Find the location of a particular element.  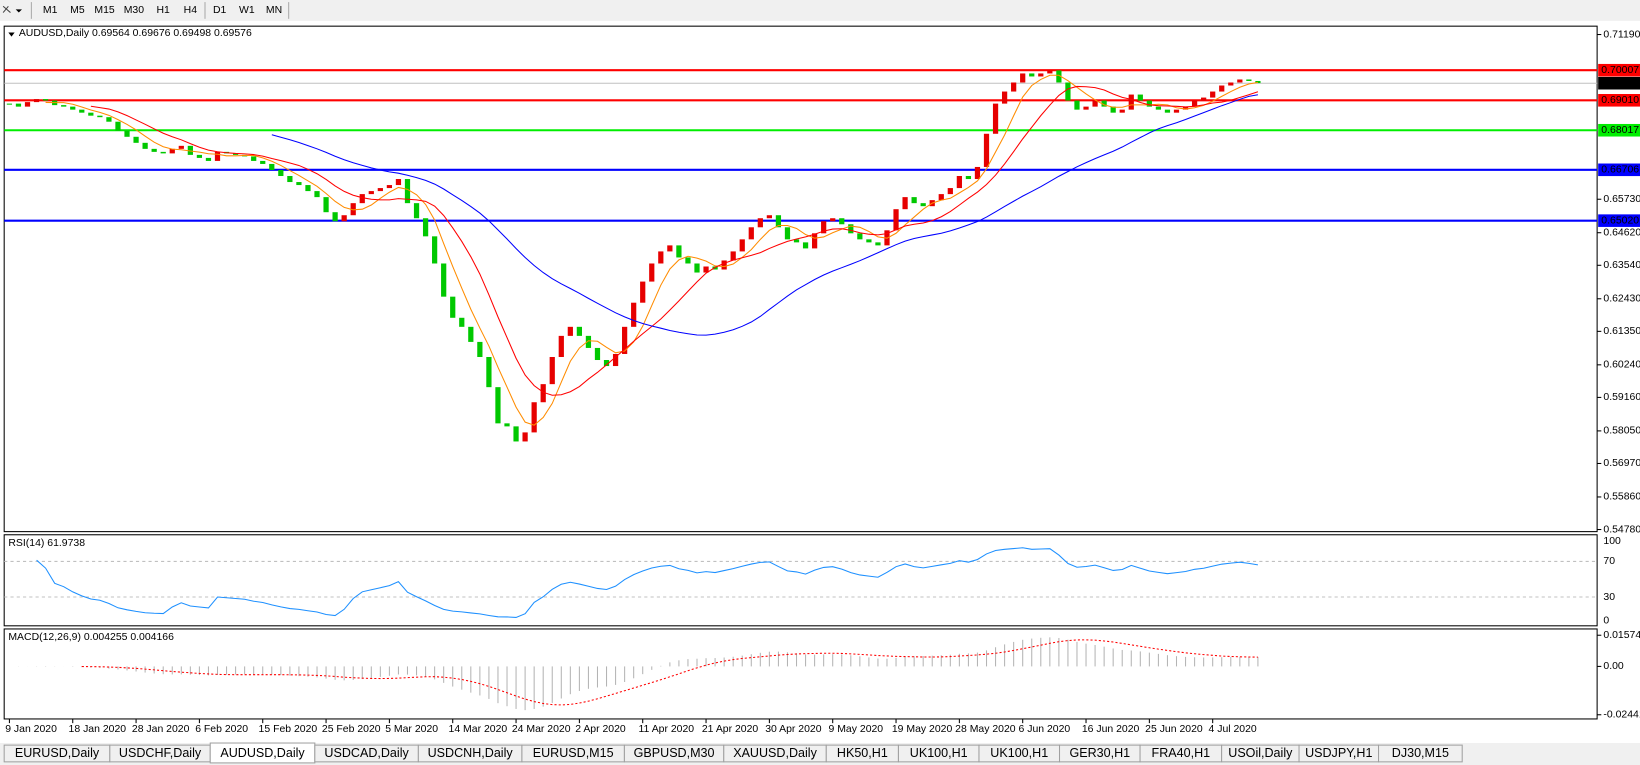

tab-label: USDCAD,Daily is located at coordinates (366, 753).